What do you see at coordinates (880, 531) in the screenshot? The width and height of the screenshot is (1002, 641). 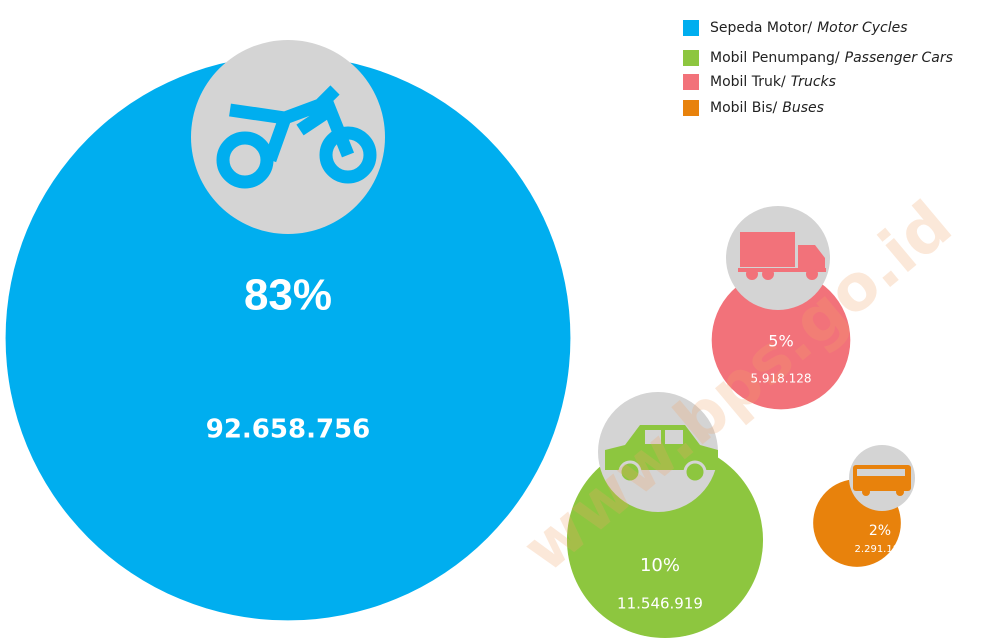 I see `value-label: 2%` at bounding box center [880, 531].